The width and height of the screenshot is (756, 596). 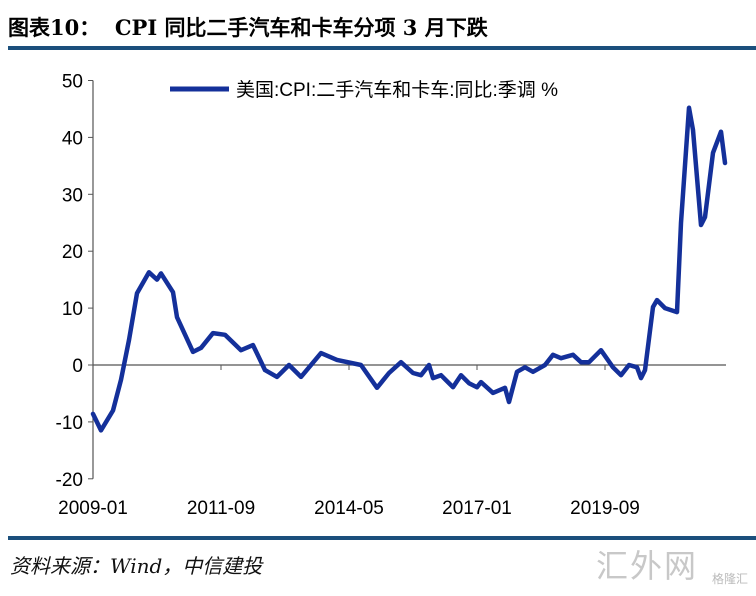 I want to click on y-tick-label: 40, so click(x=72, y=138).